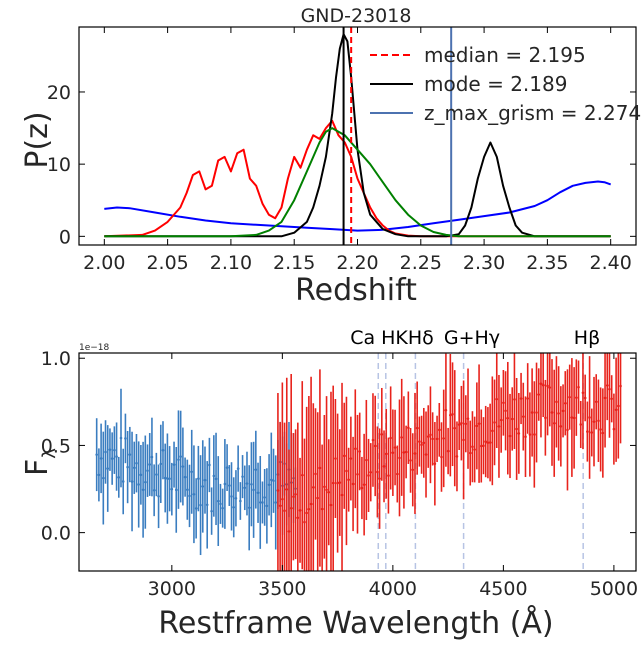 The image size is (642, 647). What do you see at coordinates (611, 263) in the screenshot?
I see `pz-xtick-label-8: 2.40` at bounding box center [611, 263].